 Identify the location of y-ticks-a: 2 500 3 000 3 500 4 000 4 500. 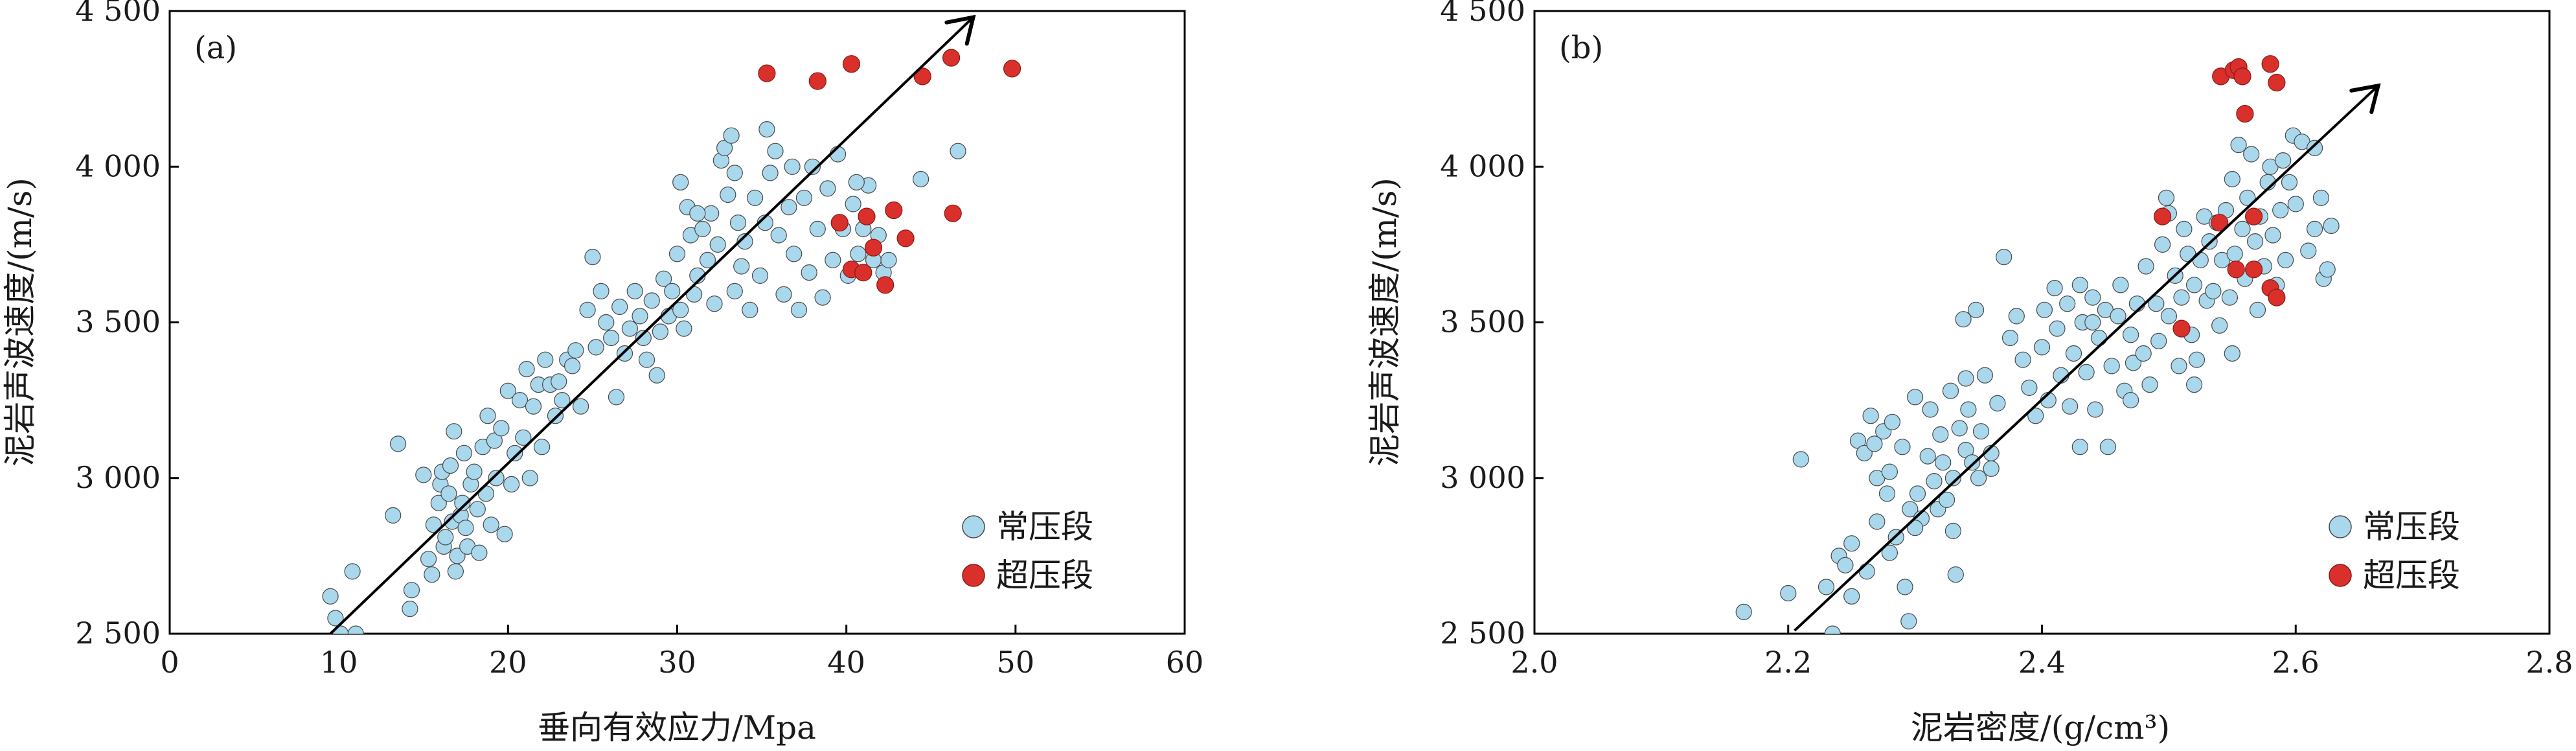
(127, 325).